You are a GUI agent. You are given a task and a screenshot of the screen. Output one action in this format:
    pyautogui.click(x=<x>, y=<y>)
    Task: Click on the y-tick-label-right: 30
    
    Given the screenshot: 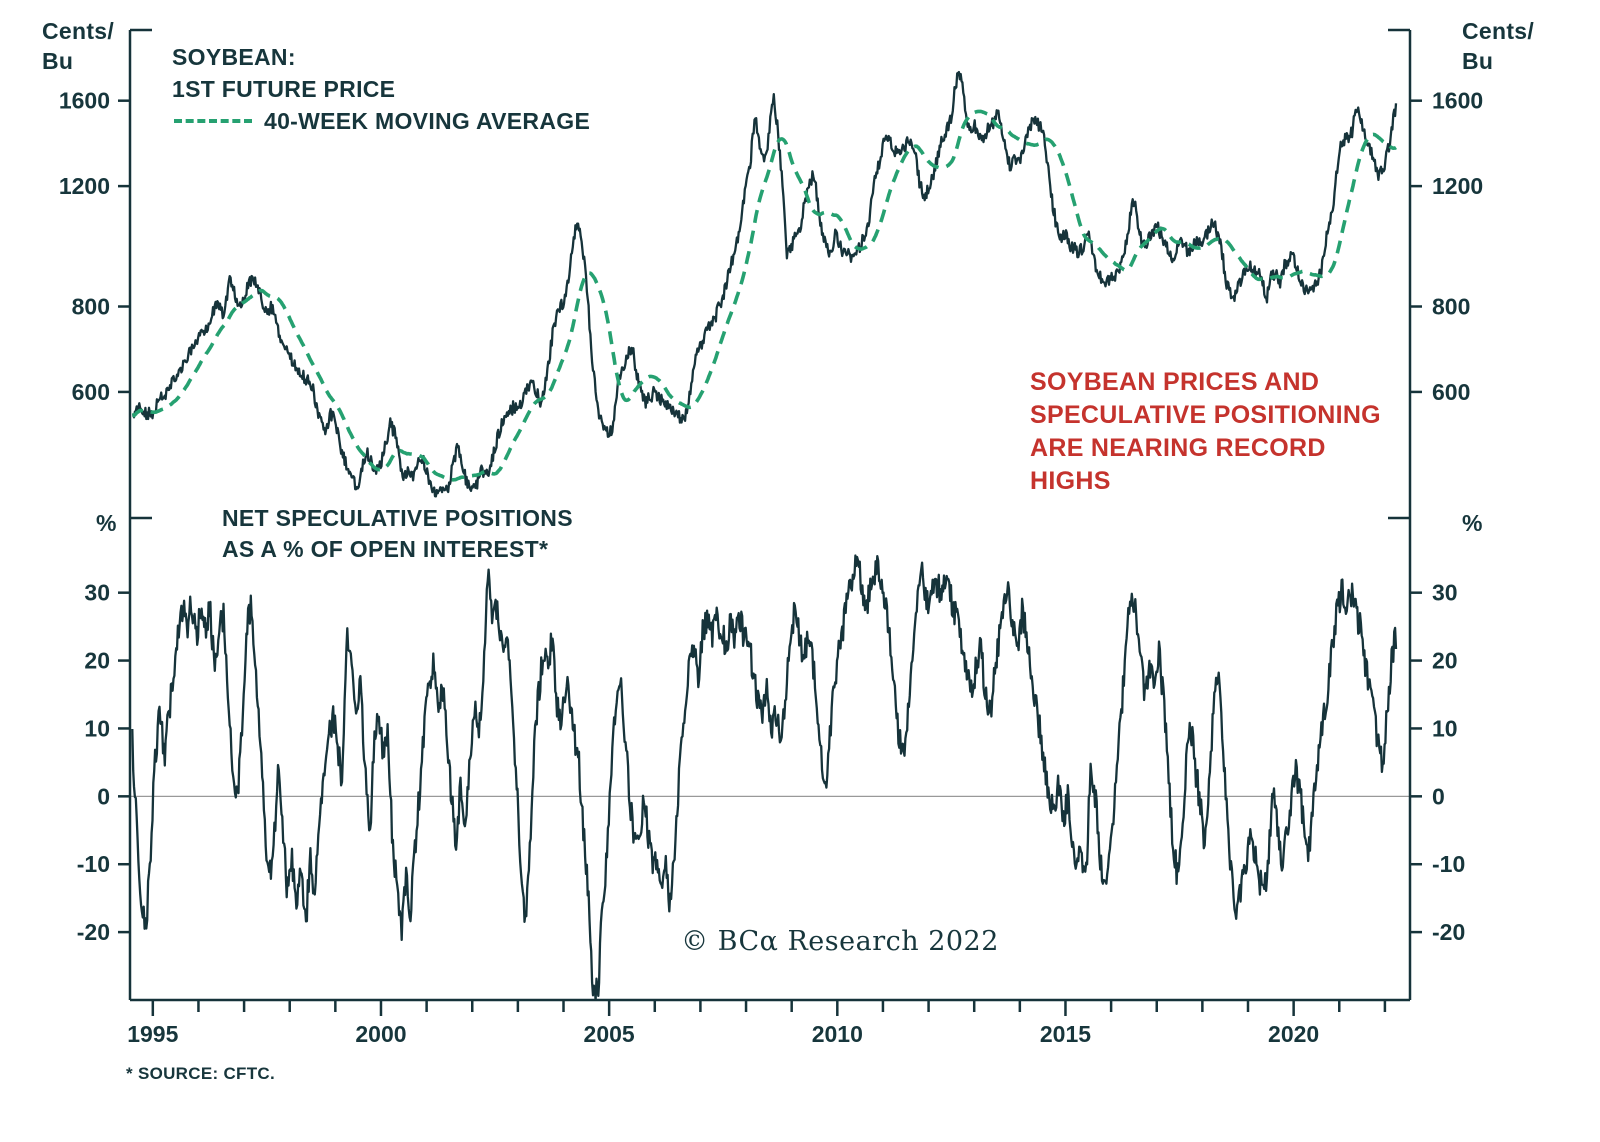 What is the action you would take?
    pyautogui.click(x=1445, y=593)
    